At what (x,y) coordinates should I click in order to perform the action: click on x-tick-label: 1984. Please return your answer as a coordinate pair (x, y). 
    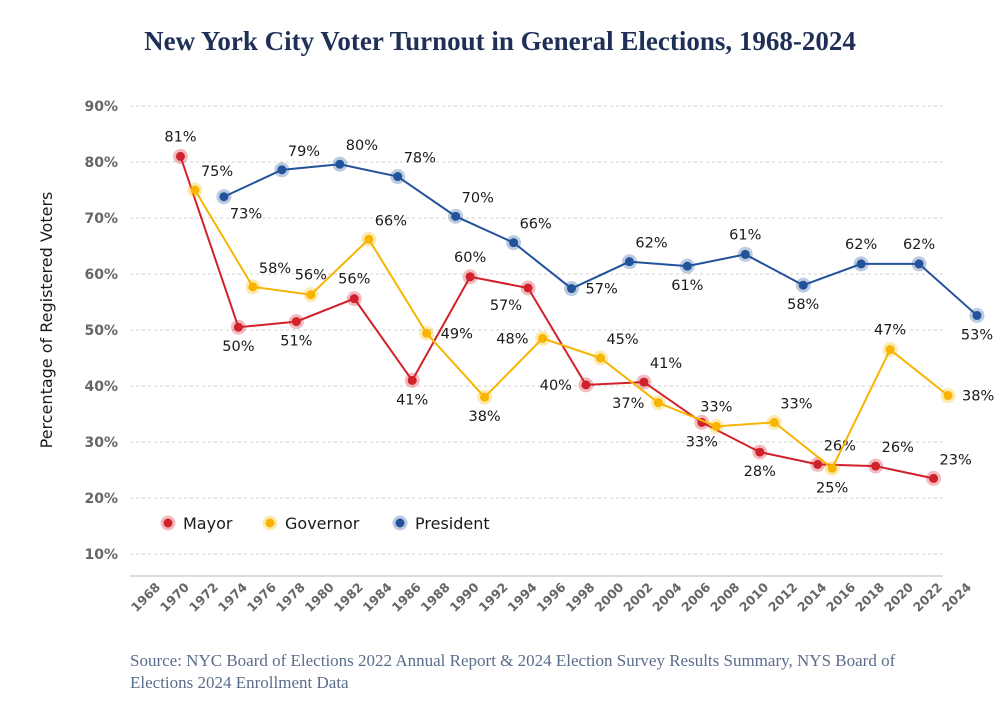
    Looking at the image, I should click on (377, 596).